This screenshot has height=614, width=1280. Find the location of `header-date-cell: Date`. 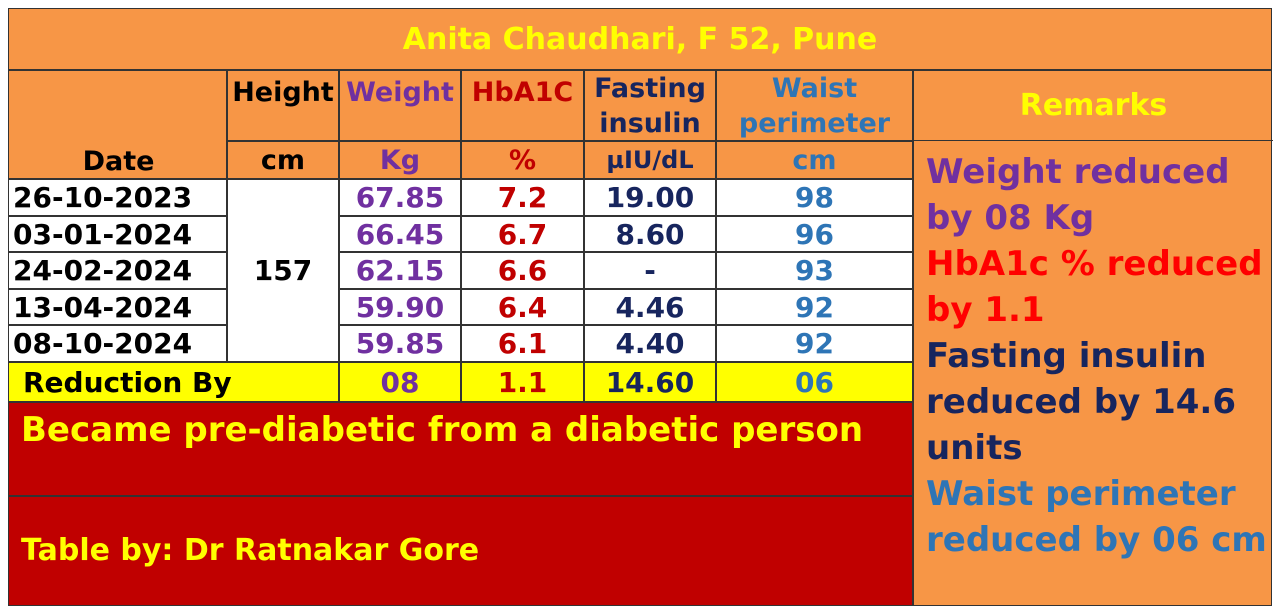

header-date-cell: Date is located at coordinates (117, 124).